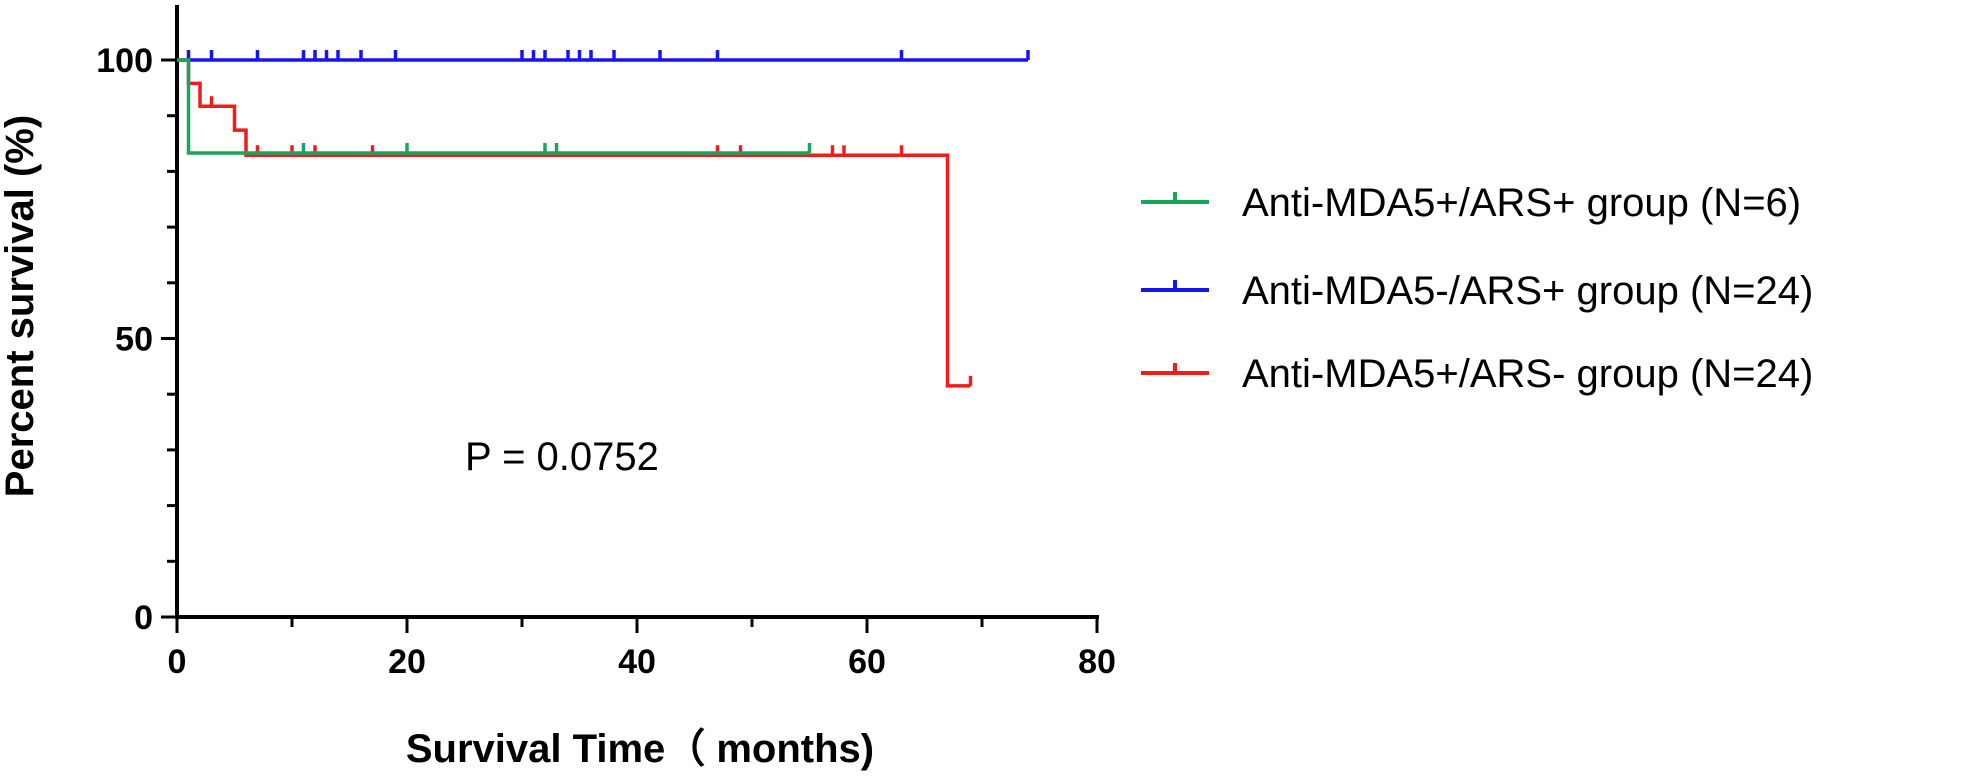 The height and width of the screenshot is (784, 1969). What do you see at coordinates (1097, 662) in the screenshot?
I see `x-tick-label: 80` at bounding box center [1097, 662].